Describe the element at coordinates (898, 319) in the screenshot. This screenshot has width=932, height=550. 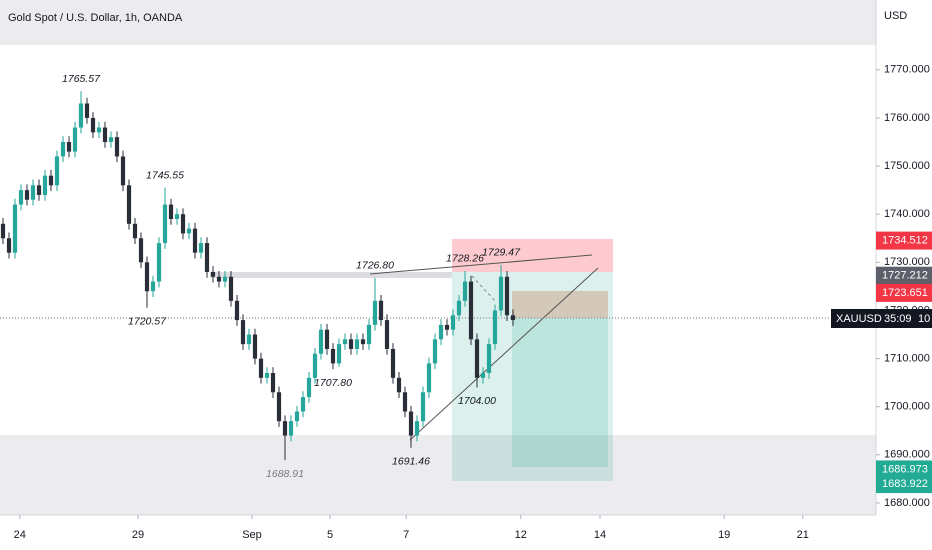
I see `countdown: 35:09` at that location.